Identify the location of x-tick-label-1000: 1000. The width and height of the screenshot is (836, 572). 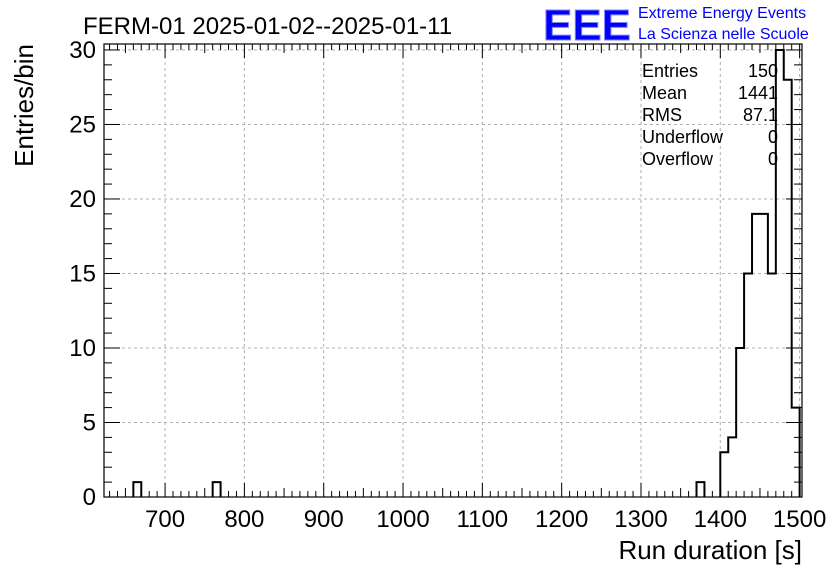
(402, 519).